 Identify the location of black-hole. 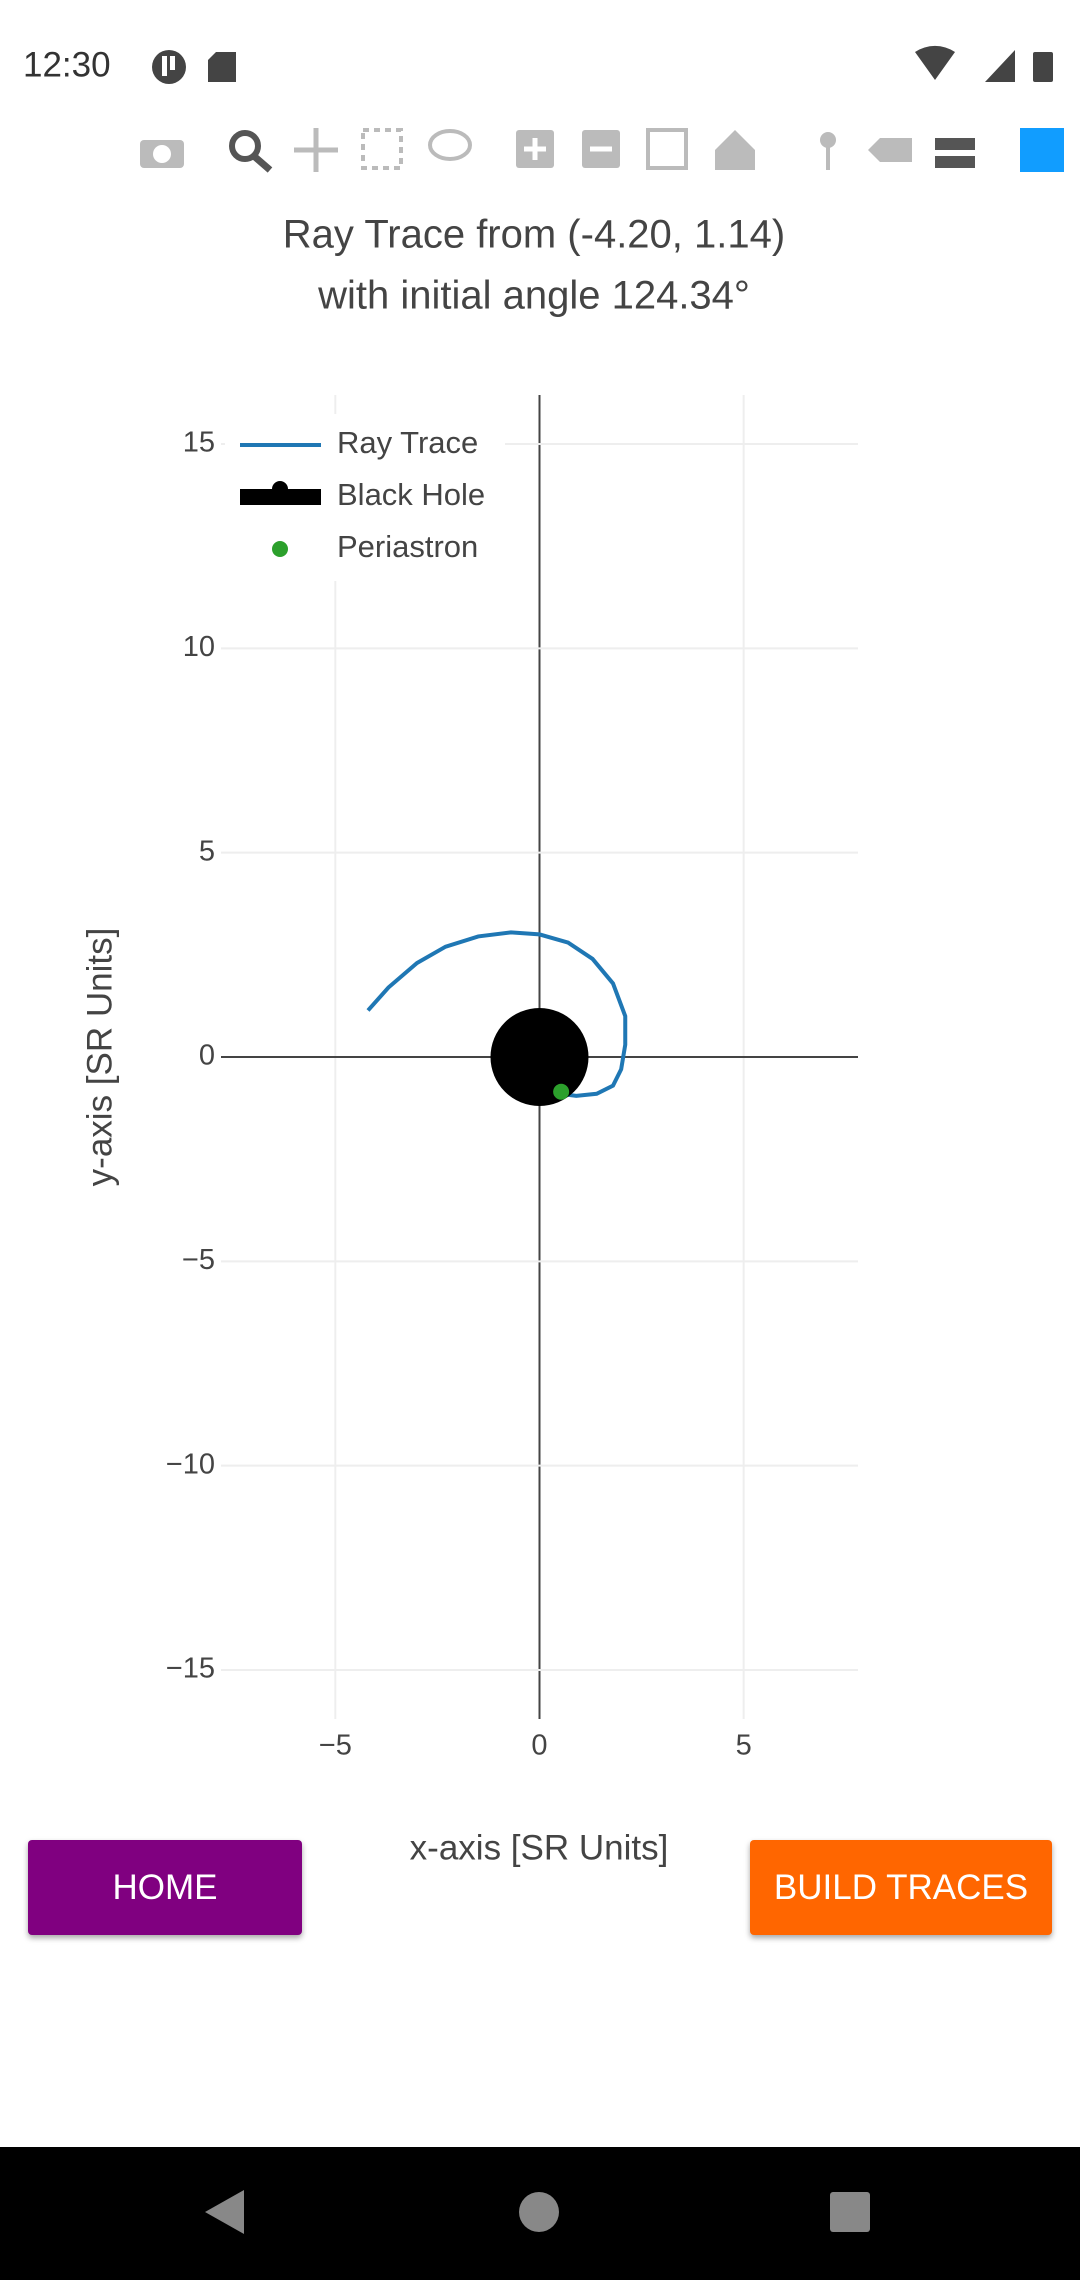
(539, 1057).